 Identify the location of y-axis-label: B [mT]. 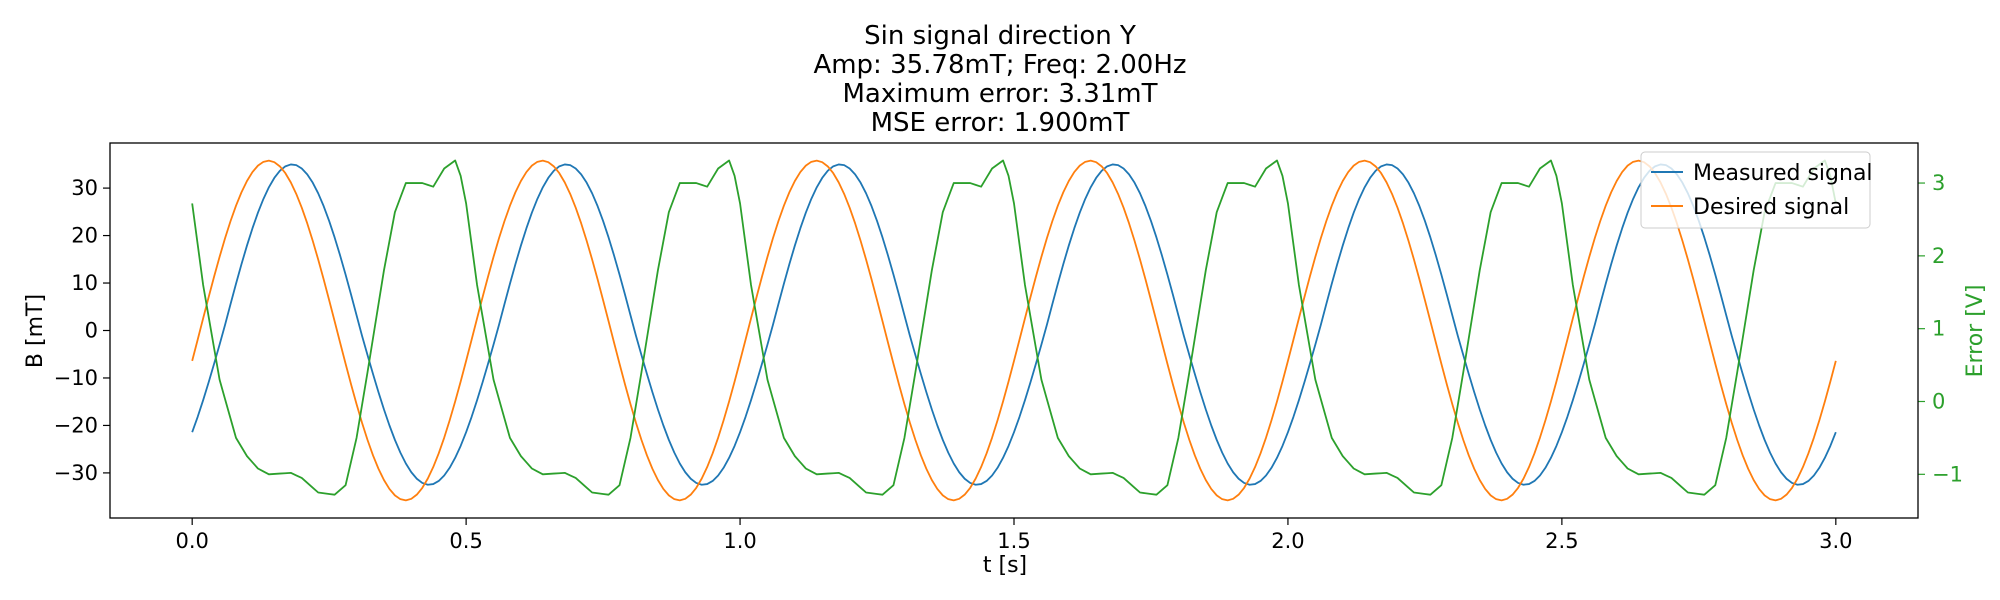
(35, 331).